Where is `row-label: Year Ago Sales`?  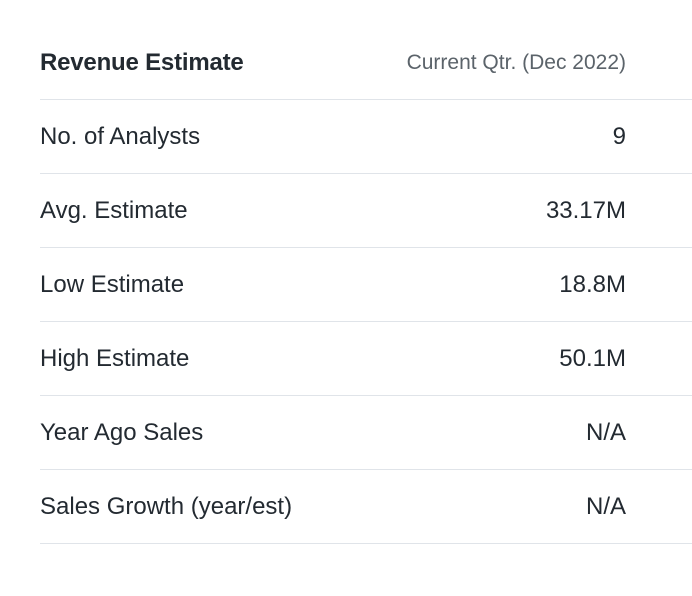 row-label: Year Ago Sales is located at coordinates (122, 432).